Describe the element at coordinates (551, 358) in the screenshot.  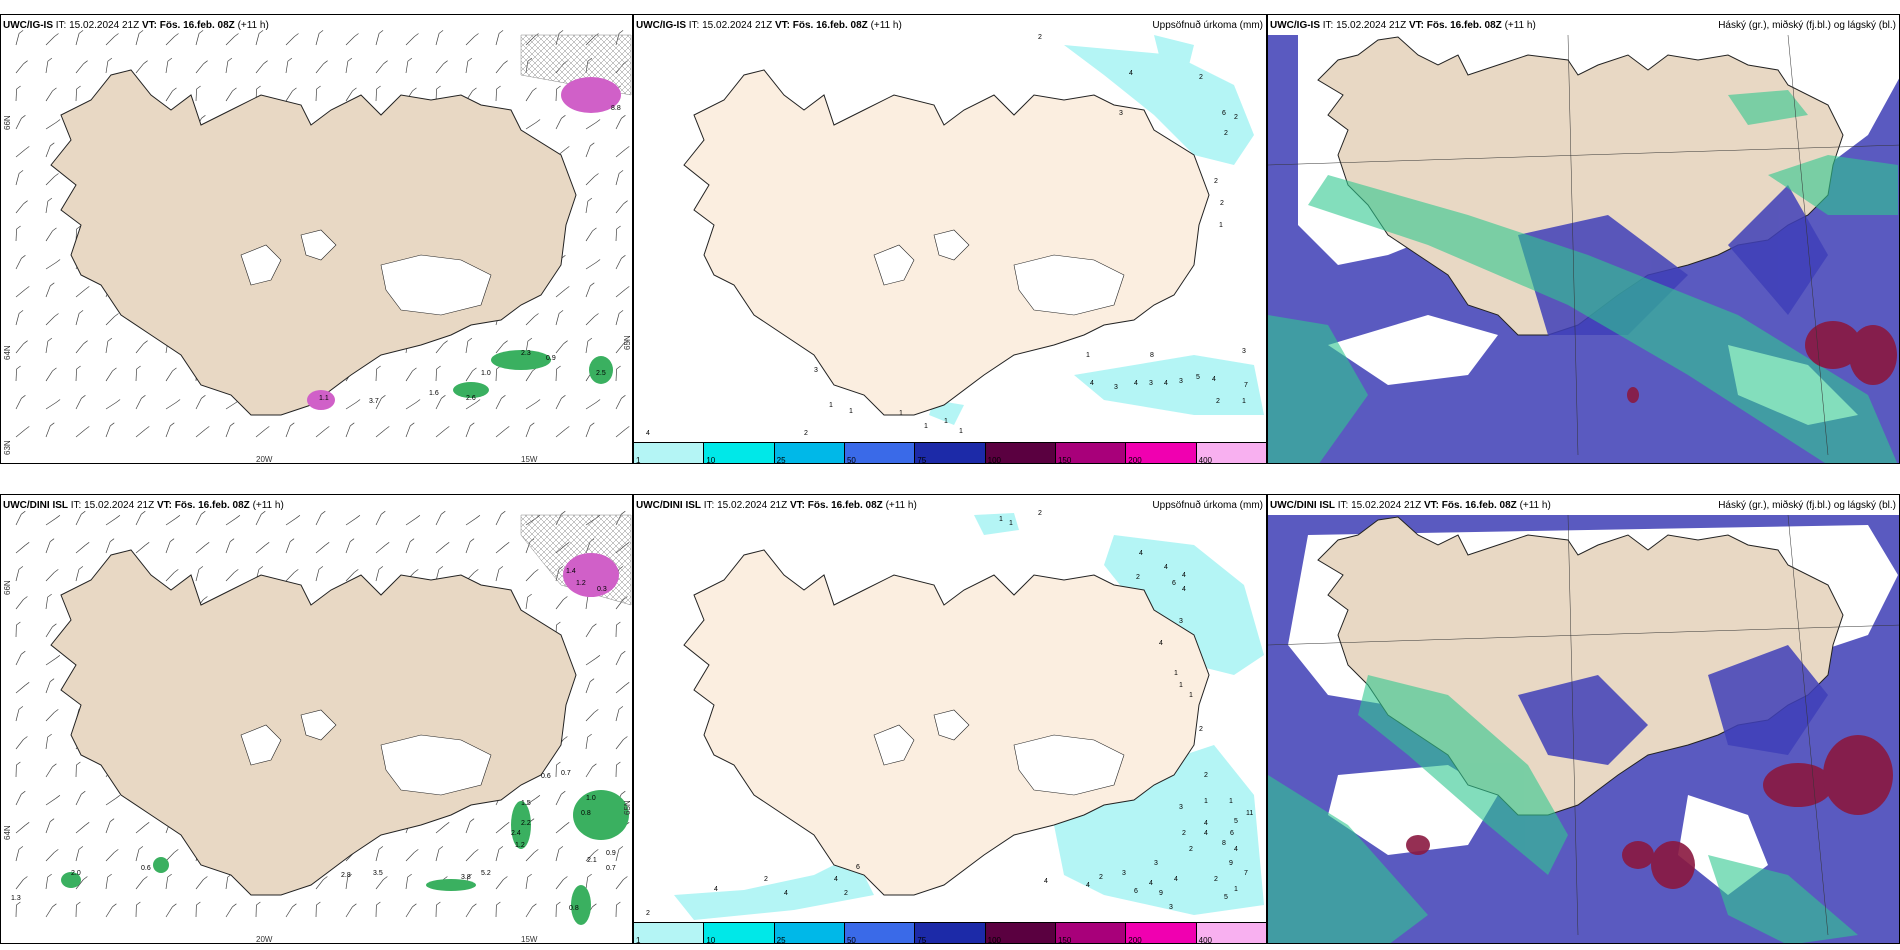
I see `svg-text: 0.9` at that location.